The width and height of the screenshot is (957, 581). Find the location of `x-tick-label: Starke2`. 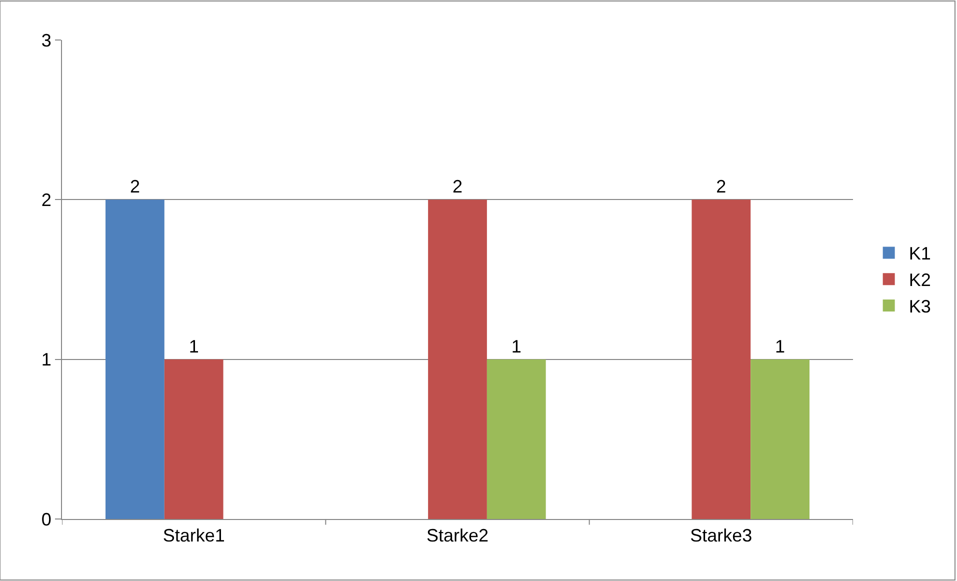

x-tick-label: Starke2 is located at coordinates (457, 536).